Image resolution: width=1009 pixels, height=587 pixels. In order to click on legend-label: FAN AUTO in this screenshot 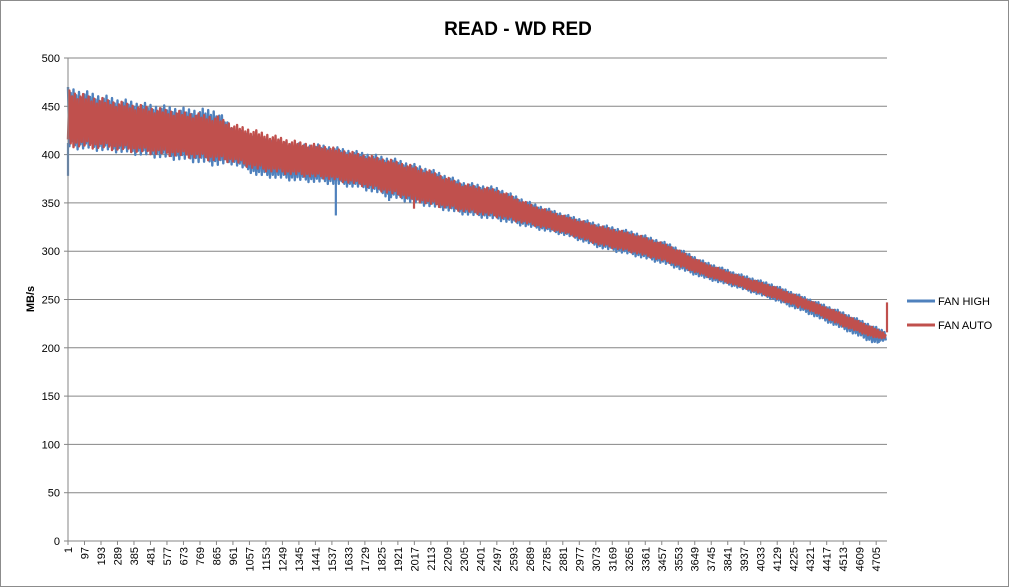, I will do `click(965, 326)`.